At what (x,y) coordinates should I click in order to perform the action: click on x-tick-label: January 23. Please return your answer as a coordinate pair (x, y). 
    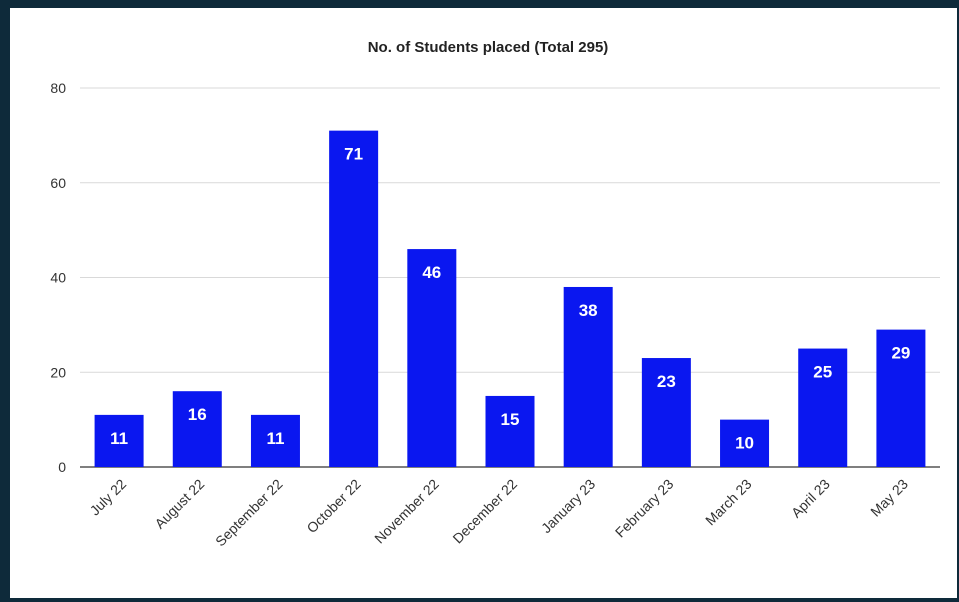
    Looking at the image, I should click on (568, 506).